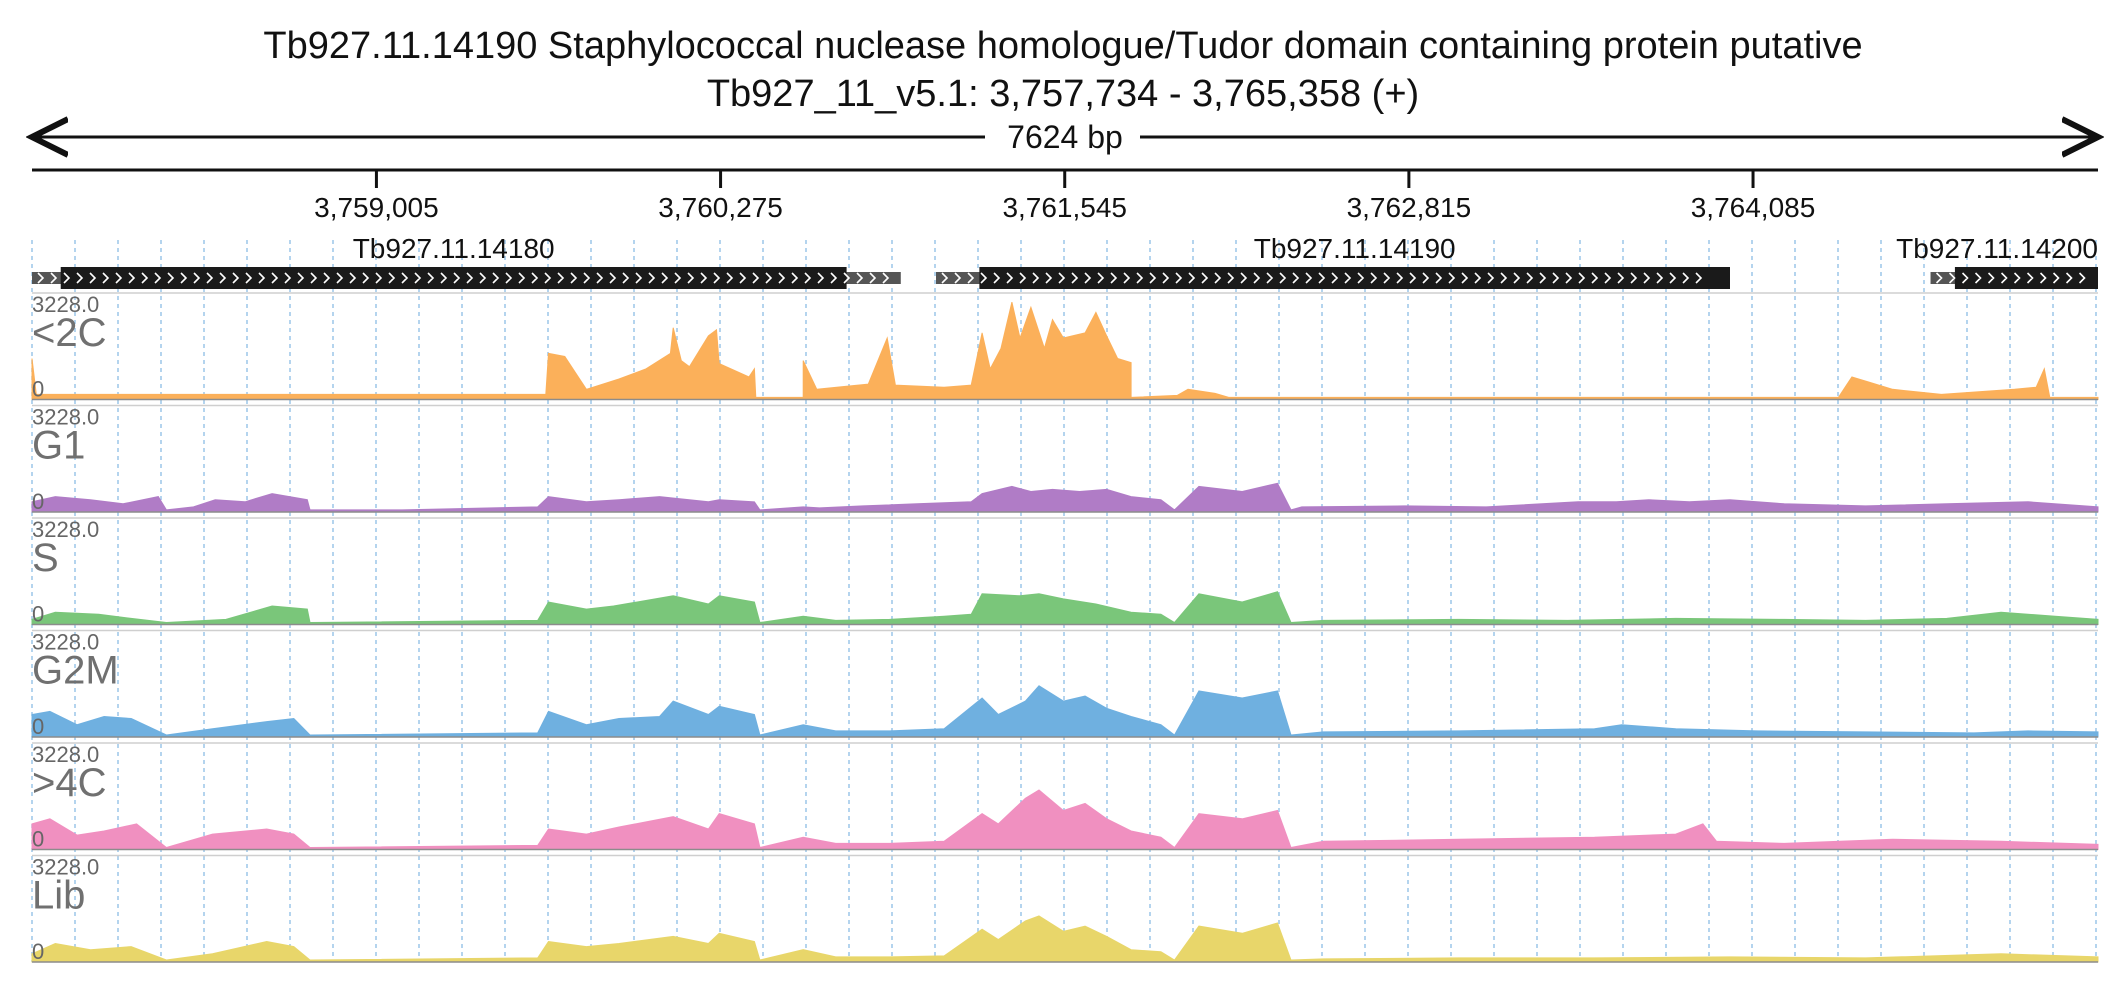 The width and height of the screenshot is (2126, 1000). What do you see at coordinates (1064, 207) in the screenshot?
I see `axis-tick-label: 3,761,545` at bounding box center [1064, 207].